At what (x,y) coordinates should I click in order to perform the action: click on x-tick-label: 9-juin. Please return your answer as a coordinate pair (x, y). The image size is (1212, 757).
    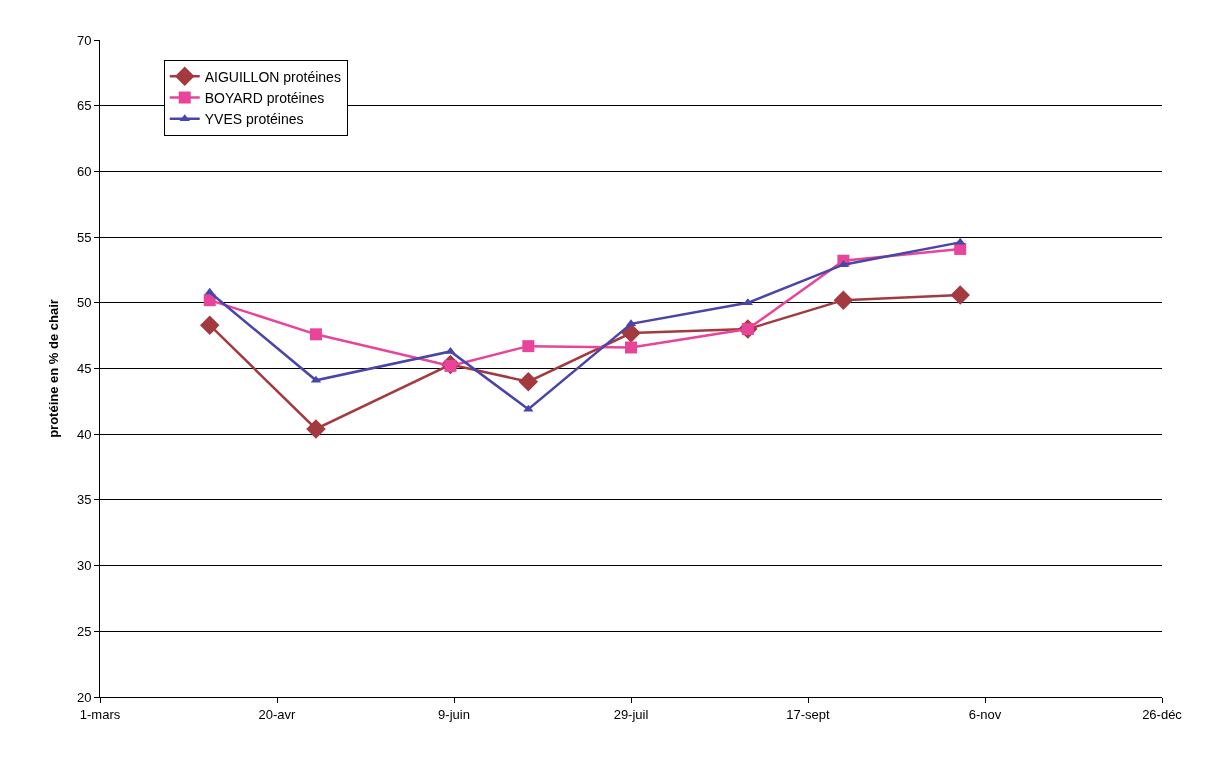
    Looking at the image, I should click on (454, 714).